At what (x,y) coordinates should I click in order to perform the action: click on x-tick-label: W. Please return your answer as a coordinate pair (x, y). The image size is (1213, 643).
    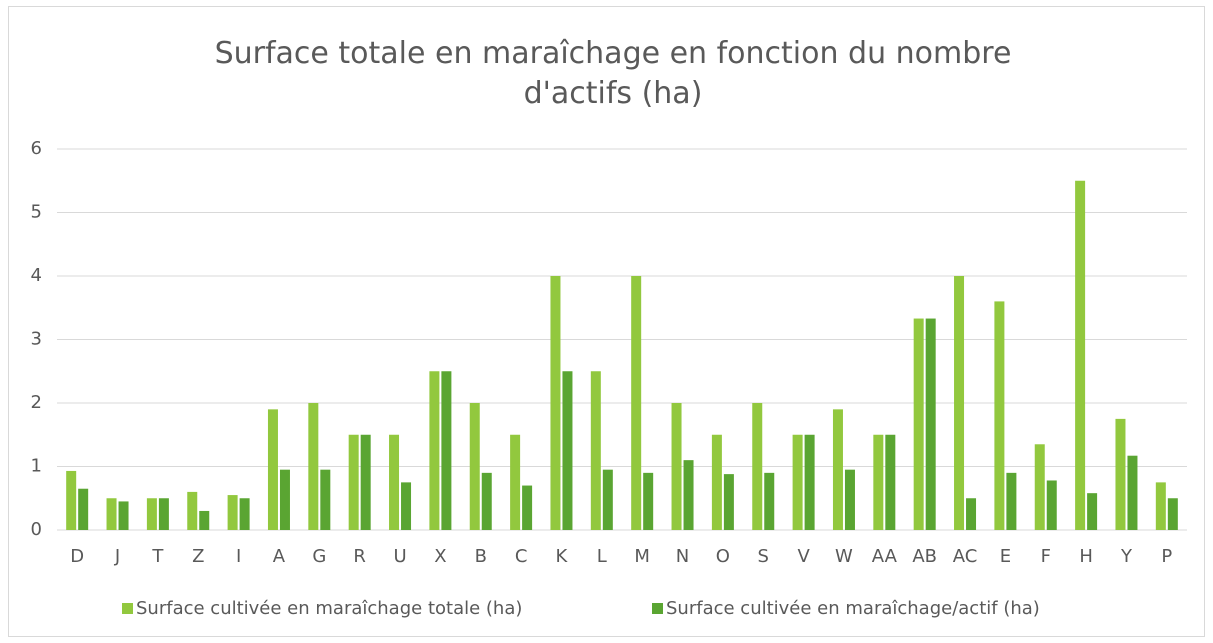
    Looking at the image, I should click on (844, 556).